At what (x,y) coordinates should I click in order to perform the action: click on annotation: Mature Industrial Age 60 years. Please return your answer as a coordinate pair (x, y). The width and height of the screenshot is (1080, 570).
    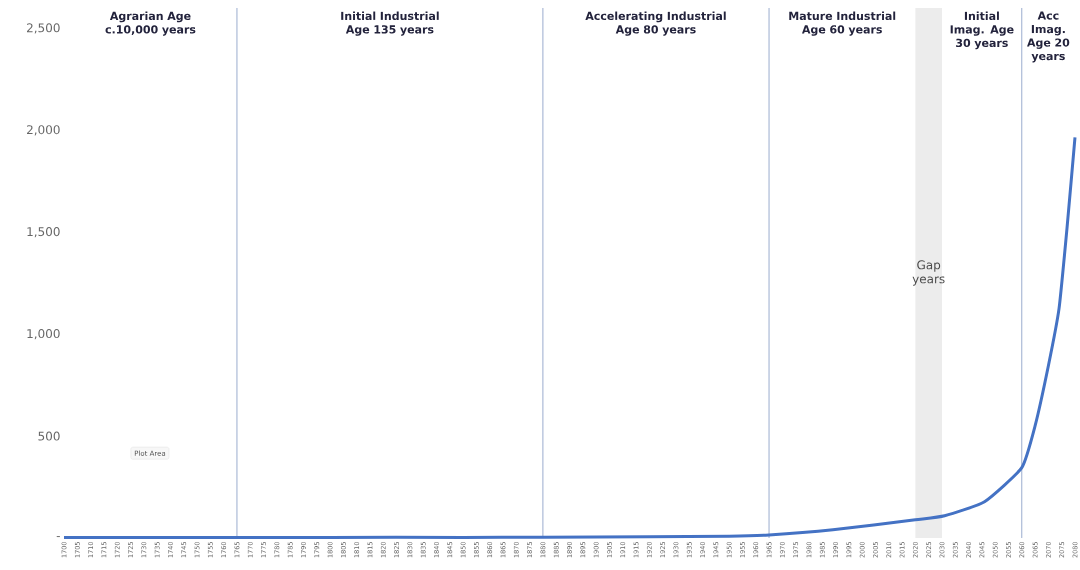
    Looking at the image, I should click on (842, 23).